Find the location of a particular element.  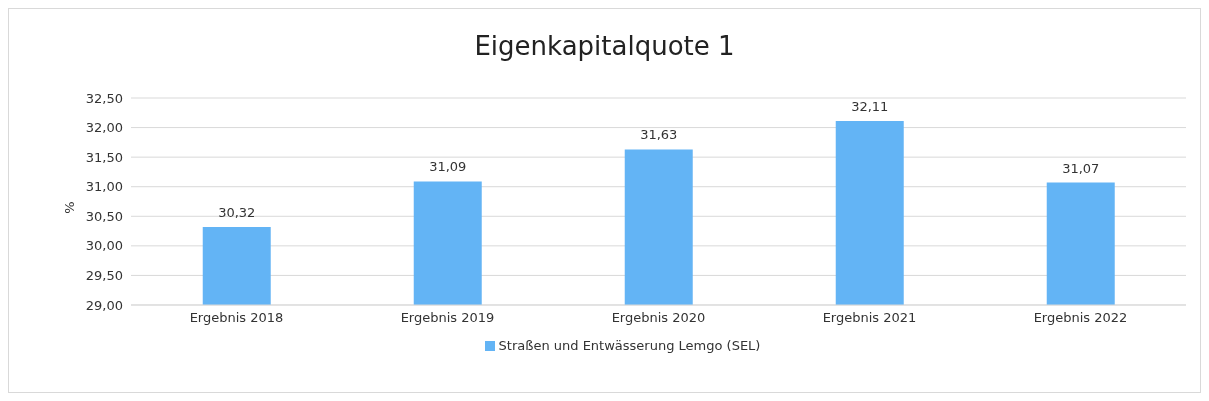

data-label: 31,09 is located at coordinates (448, 167).